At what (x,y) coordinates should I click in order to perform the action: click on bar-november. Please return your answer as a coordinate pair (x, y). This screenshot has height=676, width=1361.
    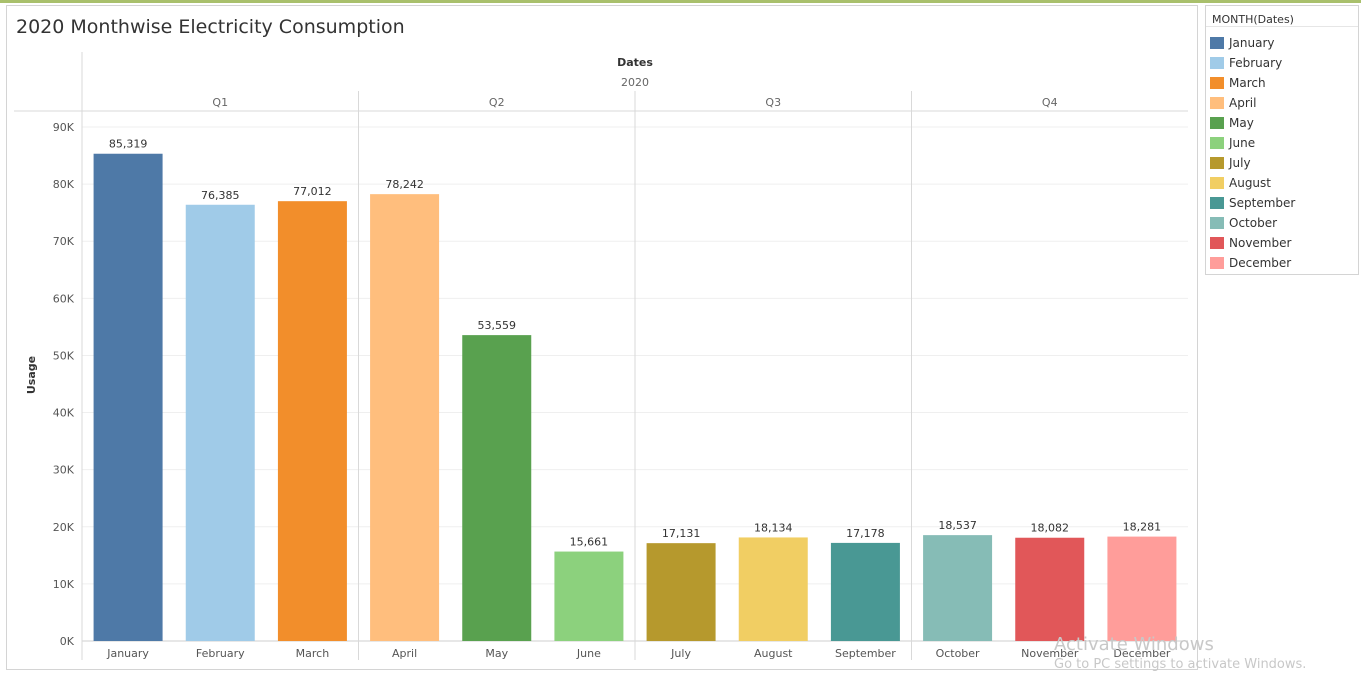
    Looking at the image, I should click on (1050, 589).